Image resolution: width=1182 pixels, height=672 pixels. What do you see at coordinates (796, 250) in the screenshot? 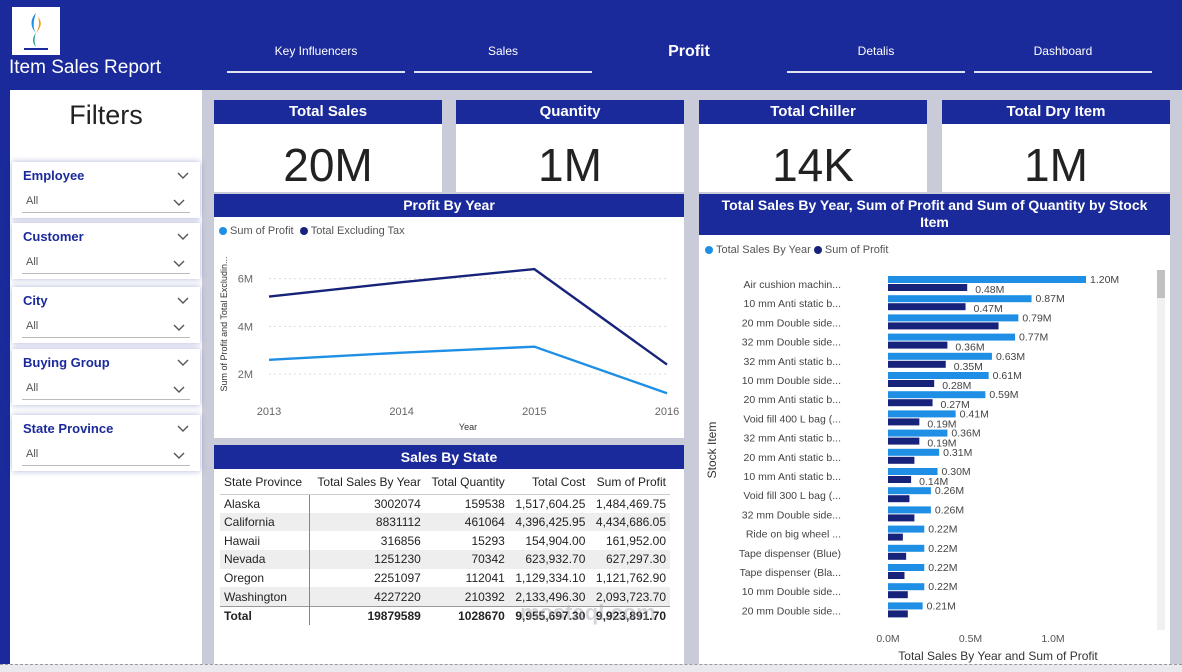
I see `stock-legend: Total Sales By Year Sum of Profit` at bounding box center [796, 250].